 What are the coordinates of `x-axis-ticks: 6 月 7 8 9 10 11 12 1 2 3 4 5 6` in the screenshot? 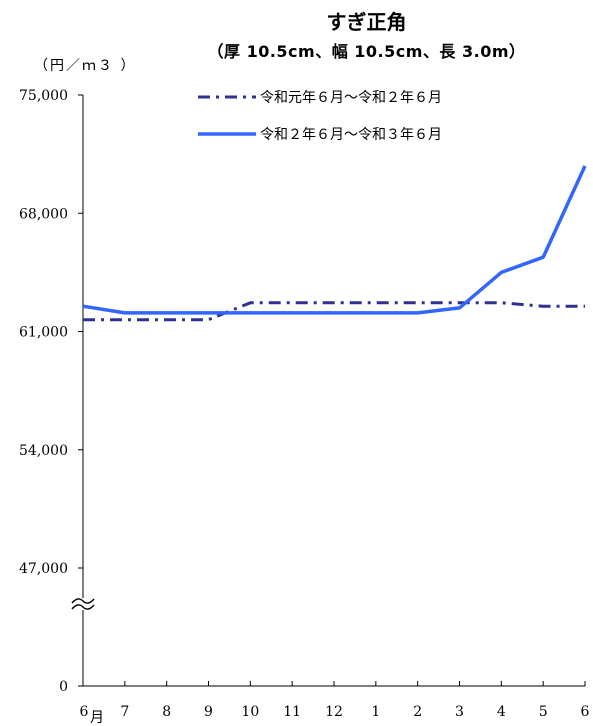 It's located at (335, 703).